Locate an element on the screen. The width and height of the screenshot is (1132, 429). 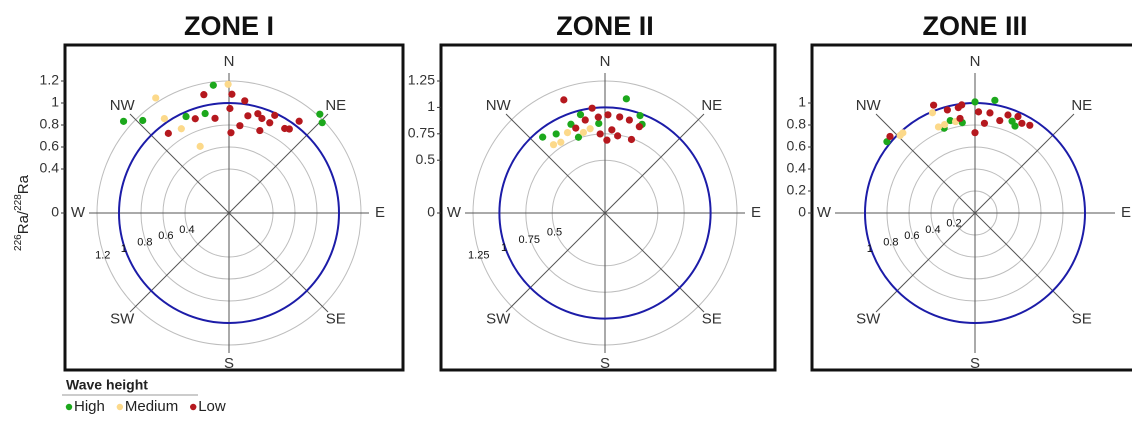
y-tick-label: 0.2 is located at coordinates (797, 190).